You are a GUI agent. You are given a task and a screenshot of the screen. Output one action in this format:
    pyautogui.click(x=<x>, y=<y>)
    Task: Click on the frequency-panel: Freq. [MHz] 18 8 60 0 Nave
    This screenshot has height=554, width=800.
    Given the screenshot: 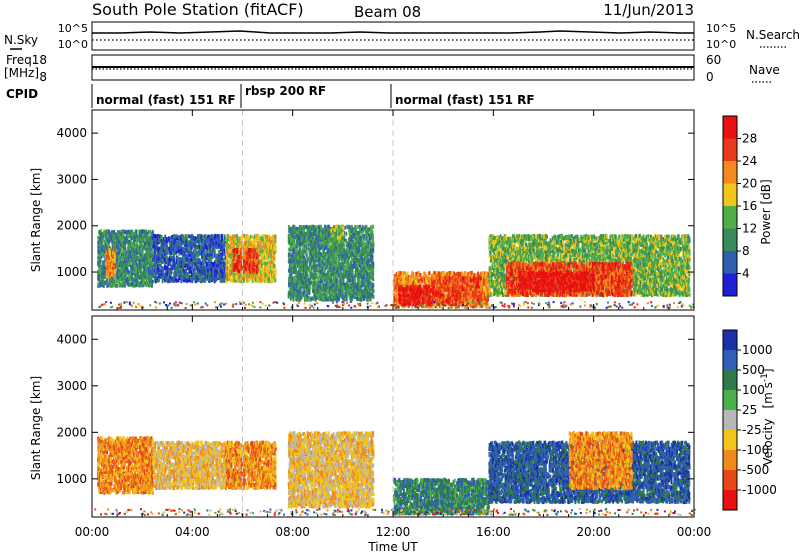 What is the action you would take?
    pyautogui.click(x=392, y=68)
    